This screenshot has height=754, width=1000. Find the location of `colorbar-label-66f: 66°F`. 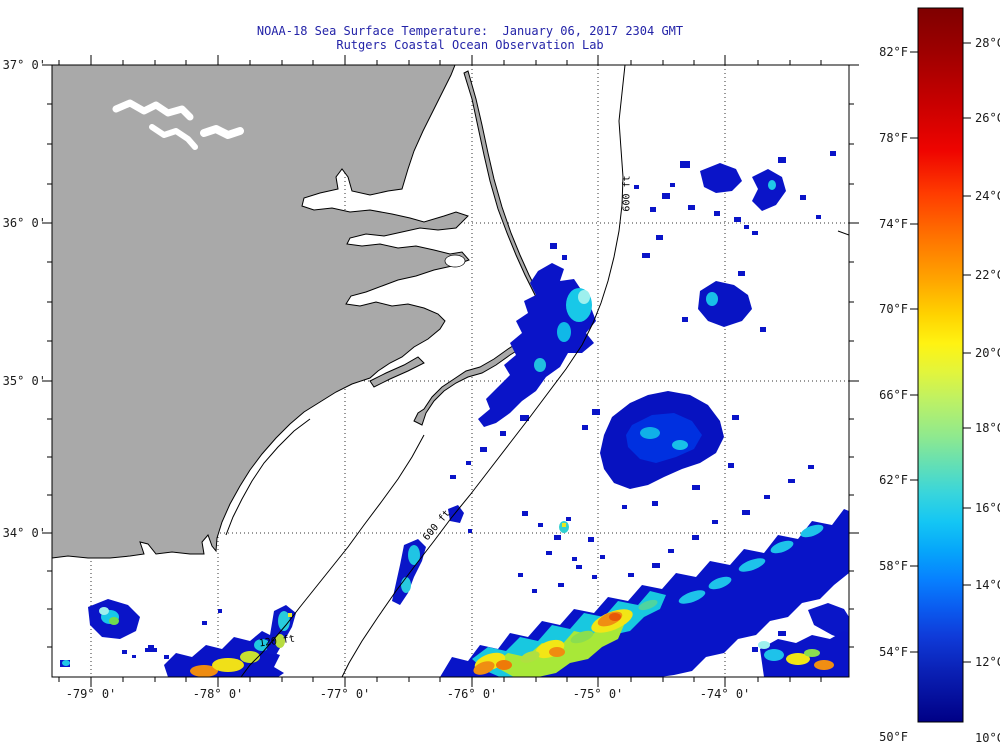

colorbar-label-66f: 66°F is located at coordinates (893, 395).